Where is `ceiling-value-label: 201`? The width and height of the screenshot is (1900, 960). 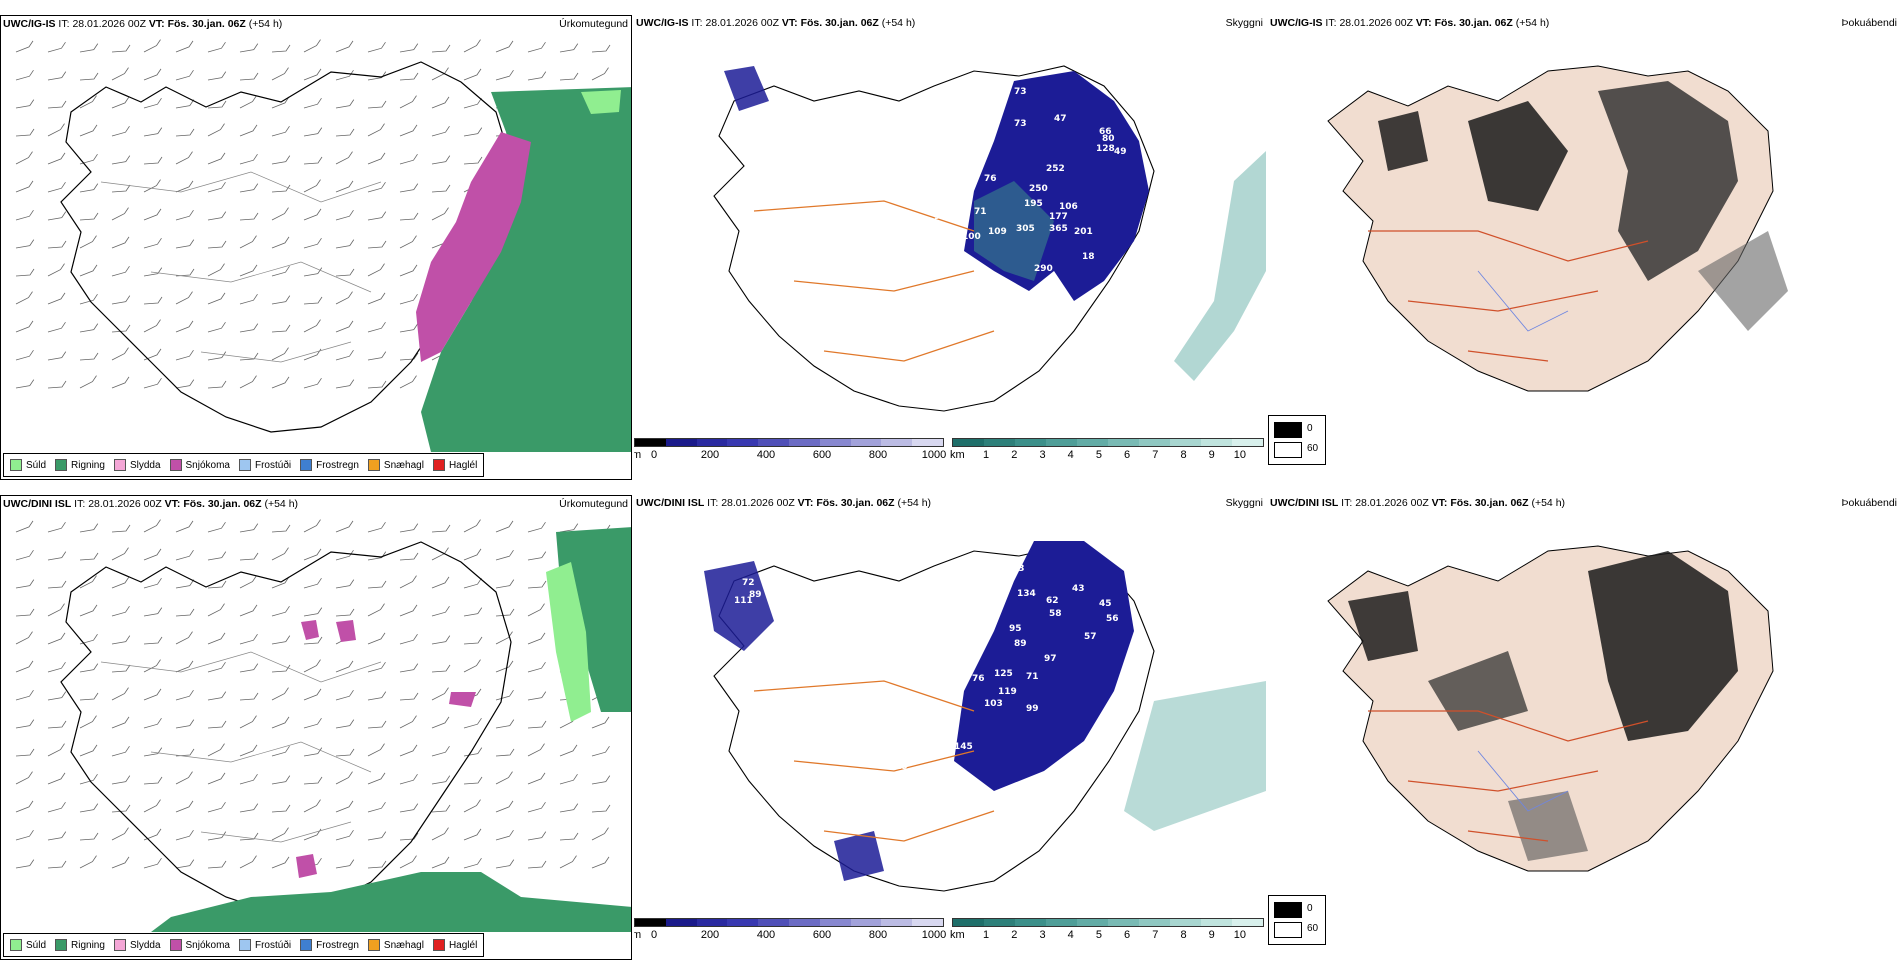
ceiling-value-label: 201 is located at coordinates (1083, 232).